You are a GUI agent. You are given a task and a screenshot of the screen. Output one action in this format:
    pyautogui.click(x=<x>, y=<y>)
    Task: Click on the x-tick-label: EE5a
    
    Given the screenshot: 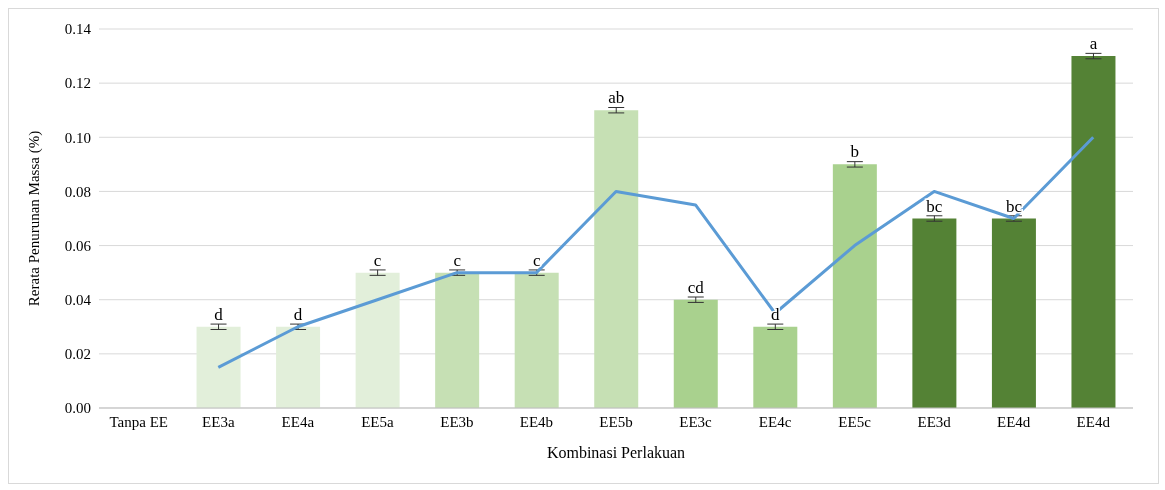 What is the action you would take?
    pyautogui.click(x=377, y=421)
    